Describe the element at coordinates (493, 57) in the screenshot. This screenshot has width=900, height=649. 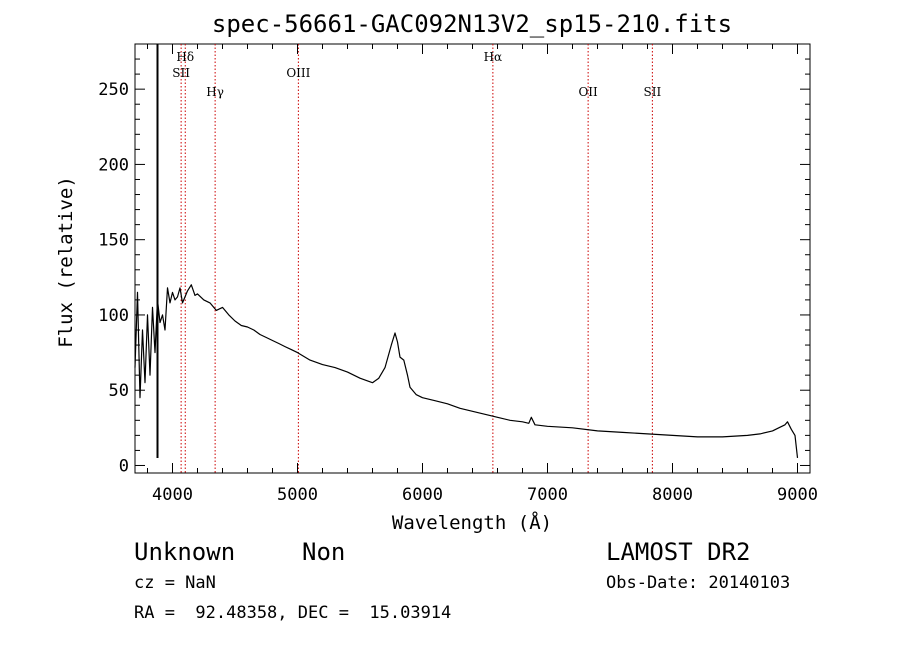
I see `emission-line-label: Hα` at that location.